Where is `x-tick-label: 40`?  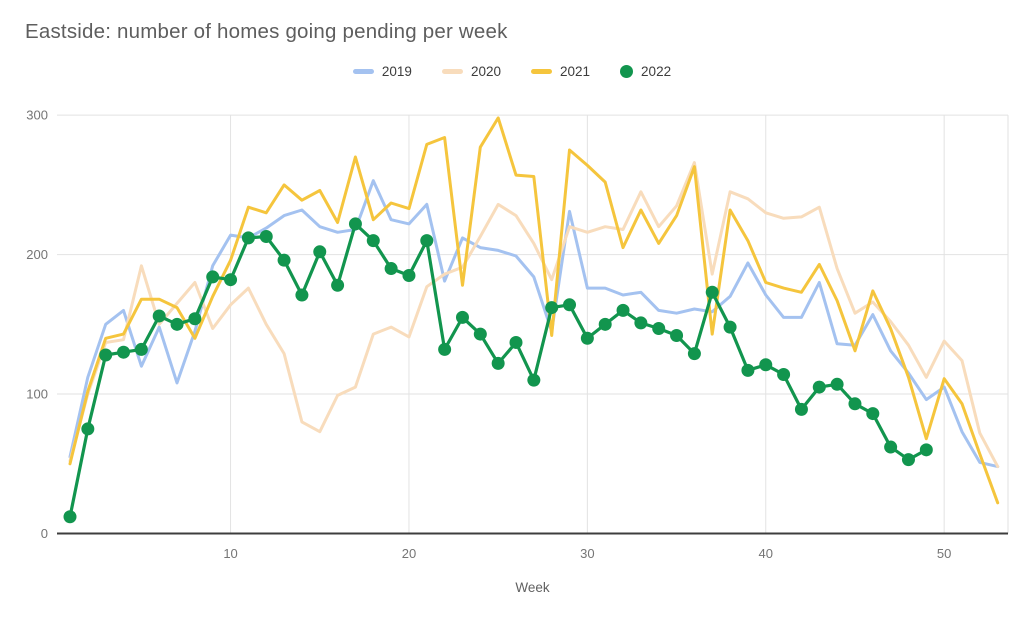
x-tick-label: 40 is located at coordinates (766, 553).